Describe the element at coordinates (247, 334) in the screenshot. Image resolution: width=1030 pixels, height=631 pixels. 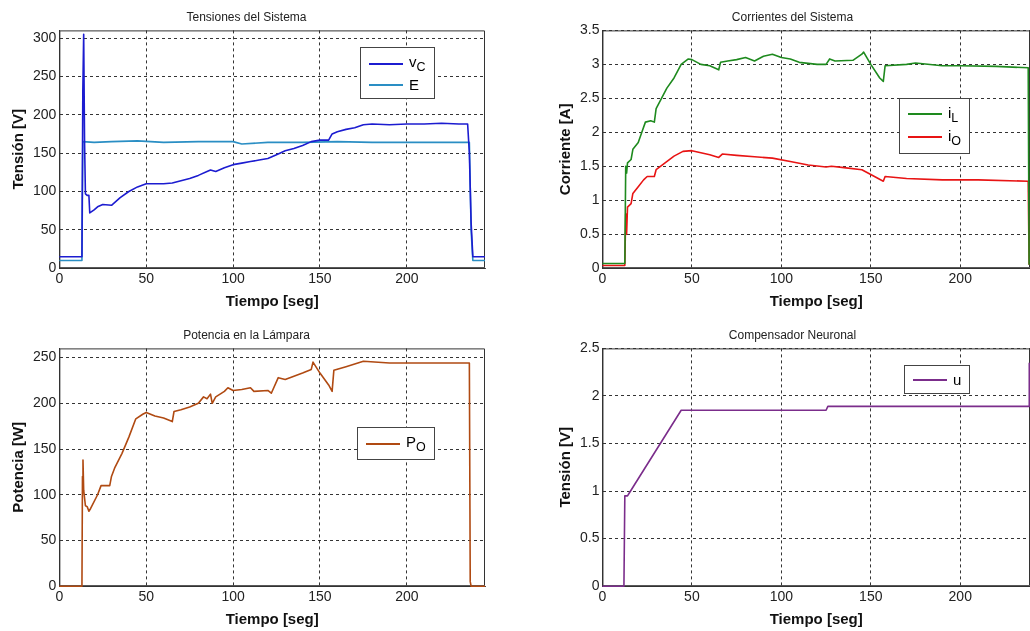
I see `chart-title: Potencia en la Lámpara` at that location.